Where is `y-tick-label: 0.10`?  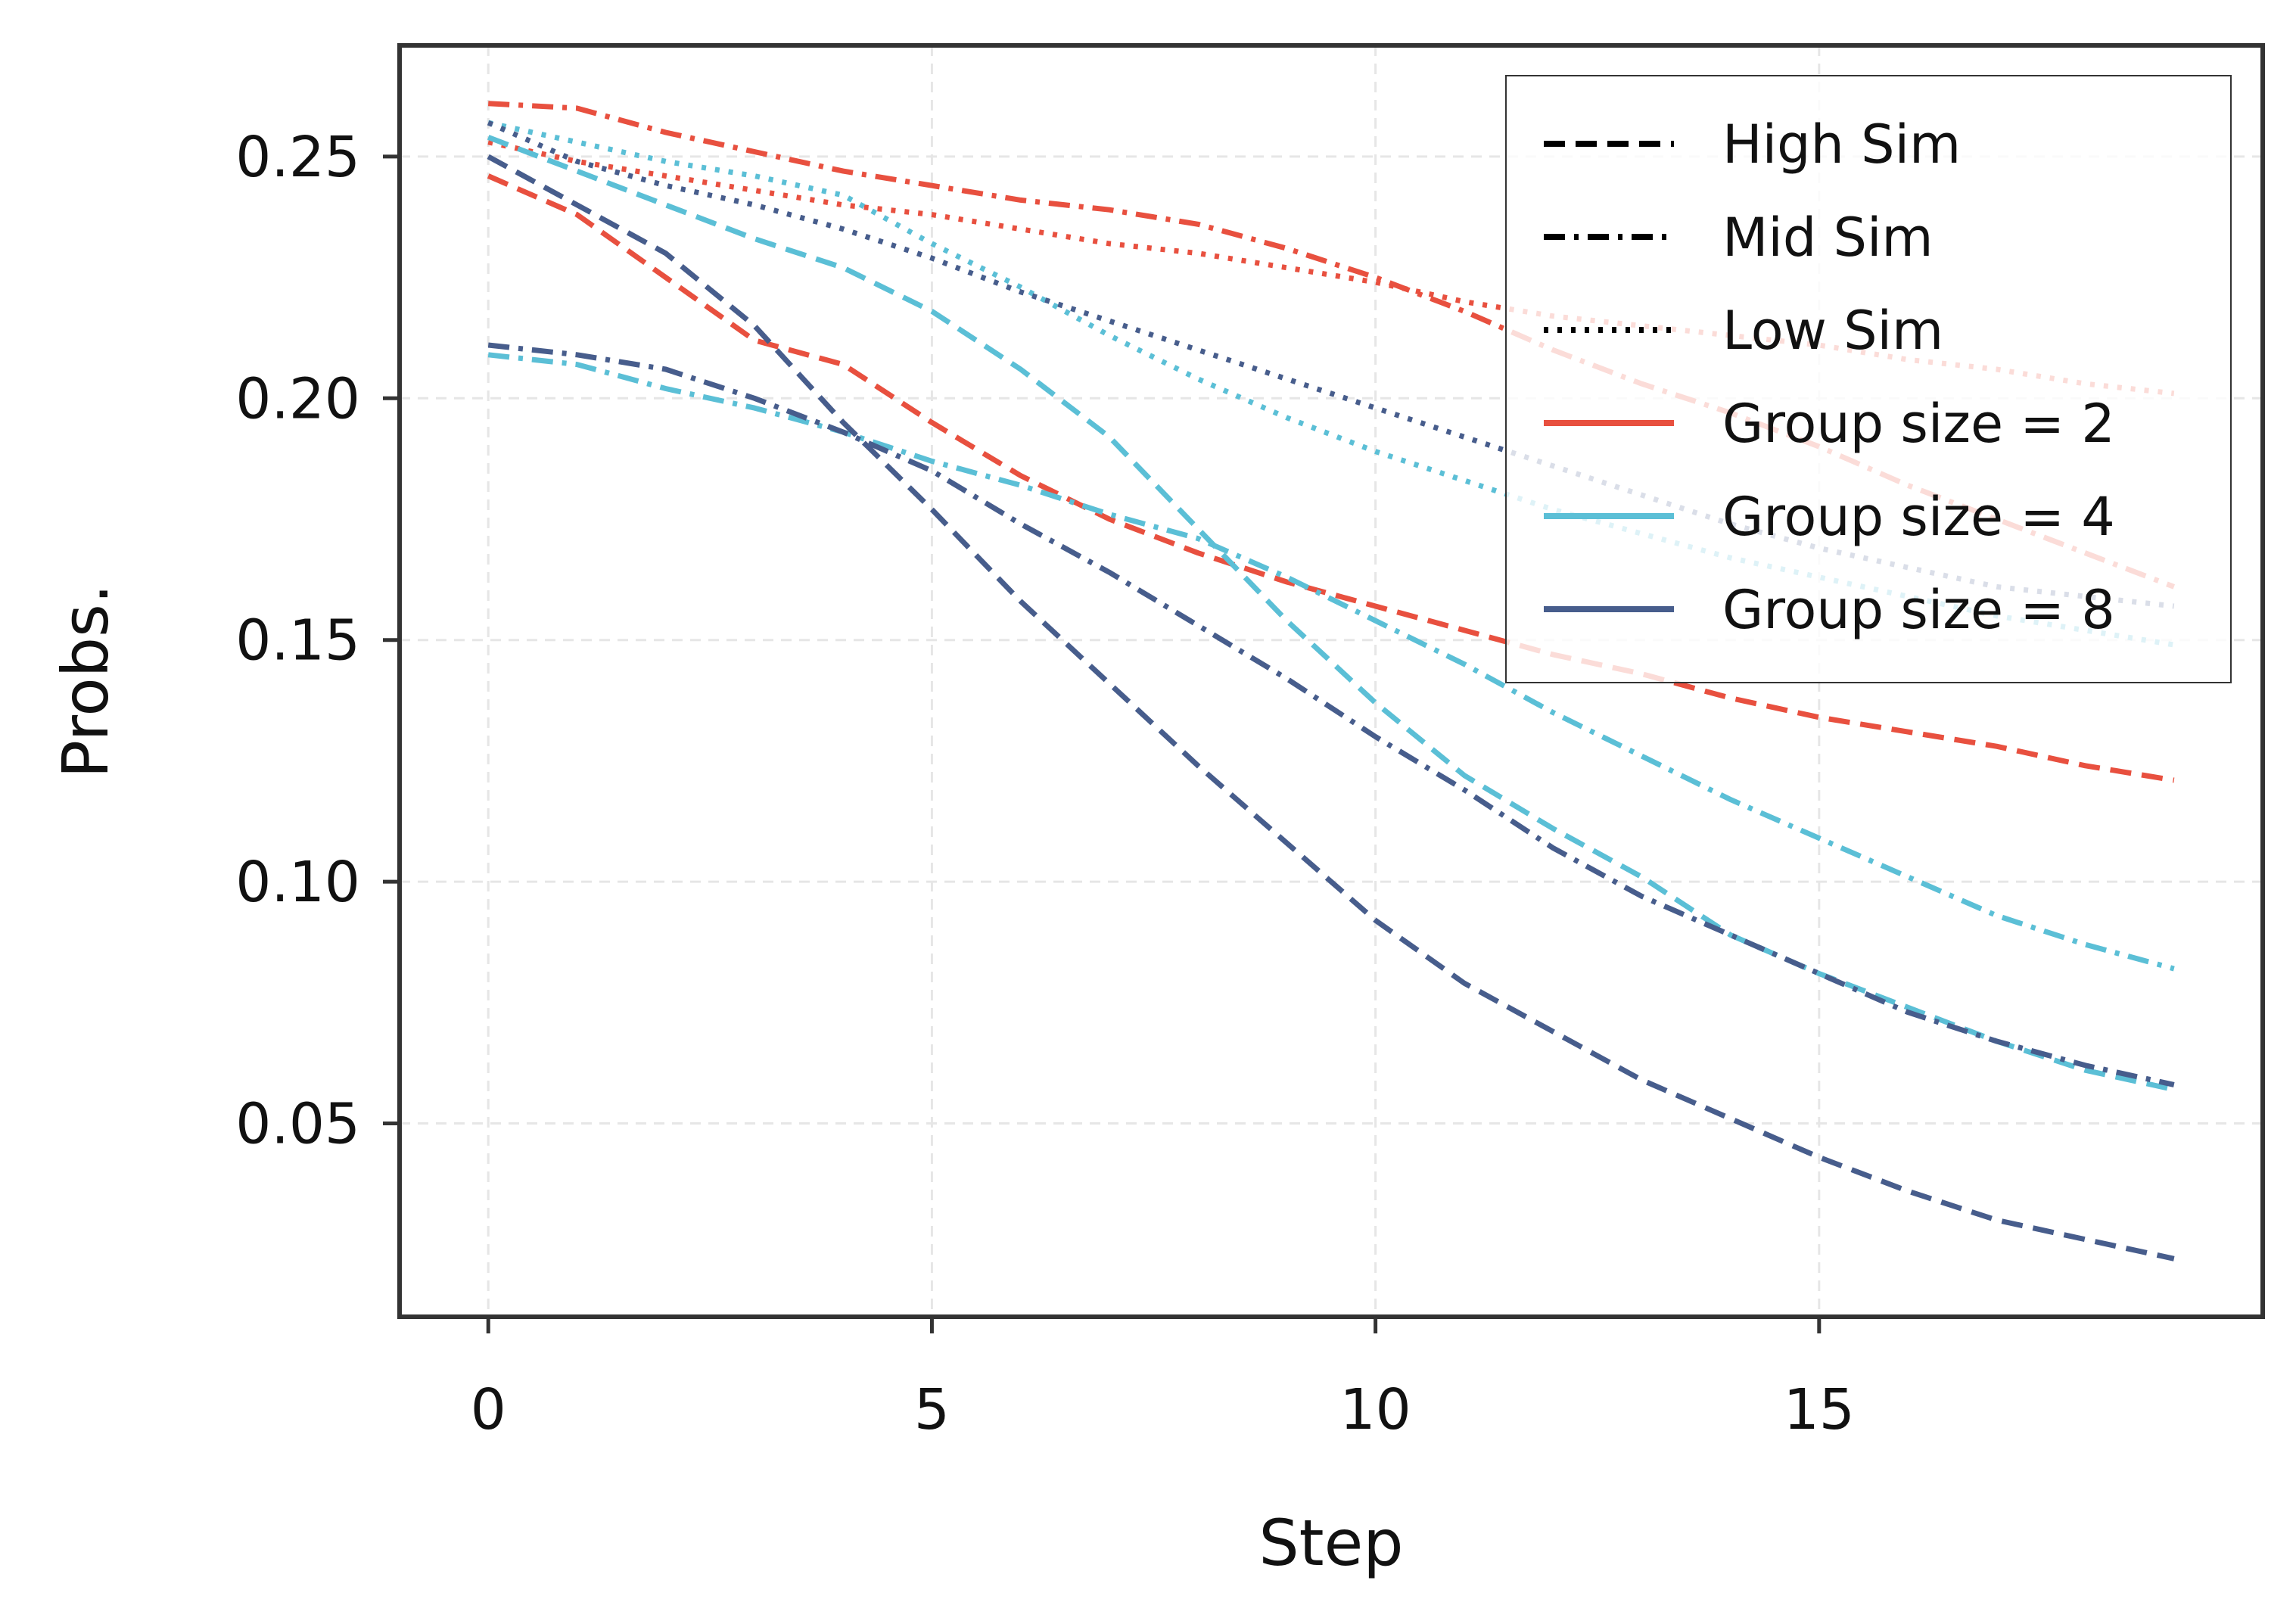
y-tick-label: 0.10 is located at coordinates (297, 882).